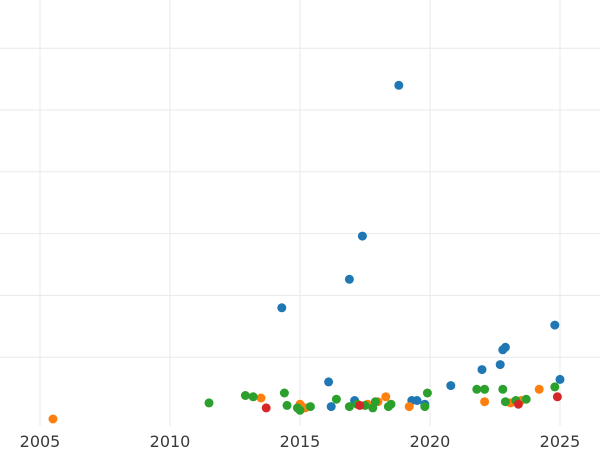 This screenshot has width=600, height=450. I want to click on x-tick-label: 2010, so click(170, 441).